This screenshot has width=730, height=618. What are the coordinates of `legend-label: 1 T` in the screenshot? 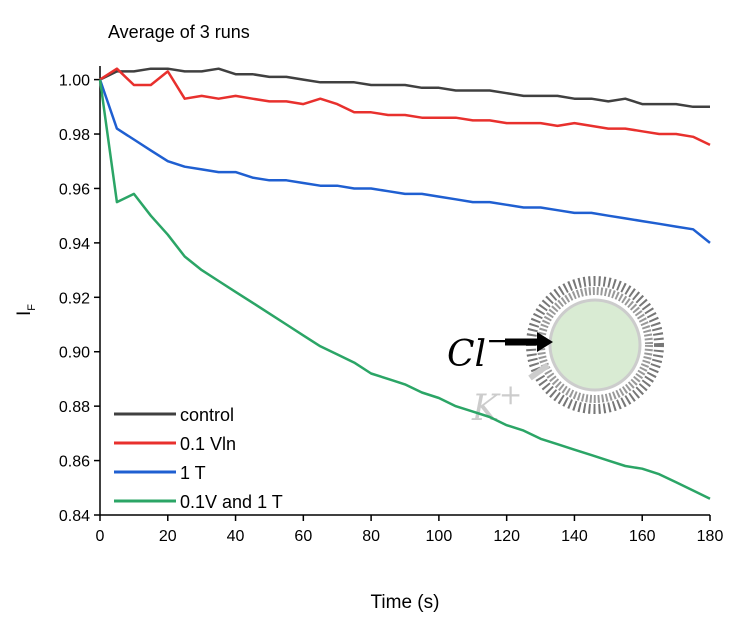 It's located at (193, 473).